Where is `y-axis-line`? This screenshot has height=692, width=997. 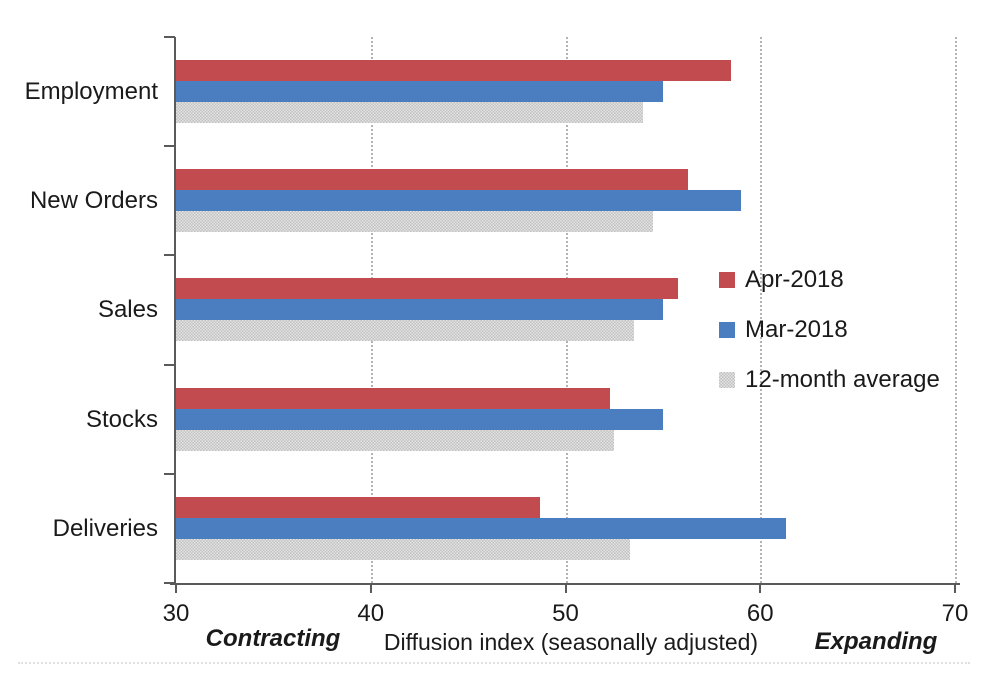
y-axis-line is located at coordinates (175, 311).